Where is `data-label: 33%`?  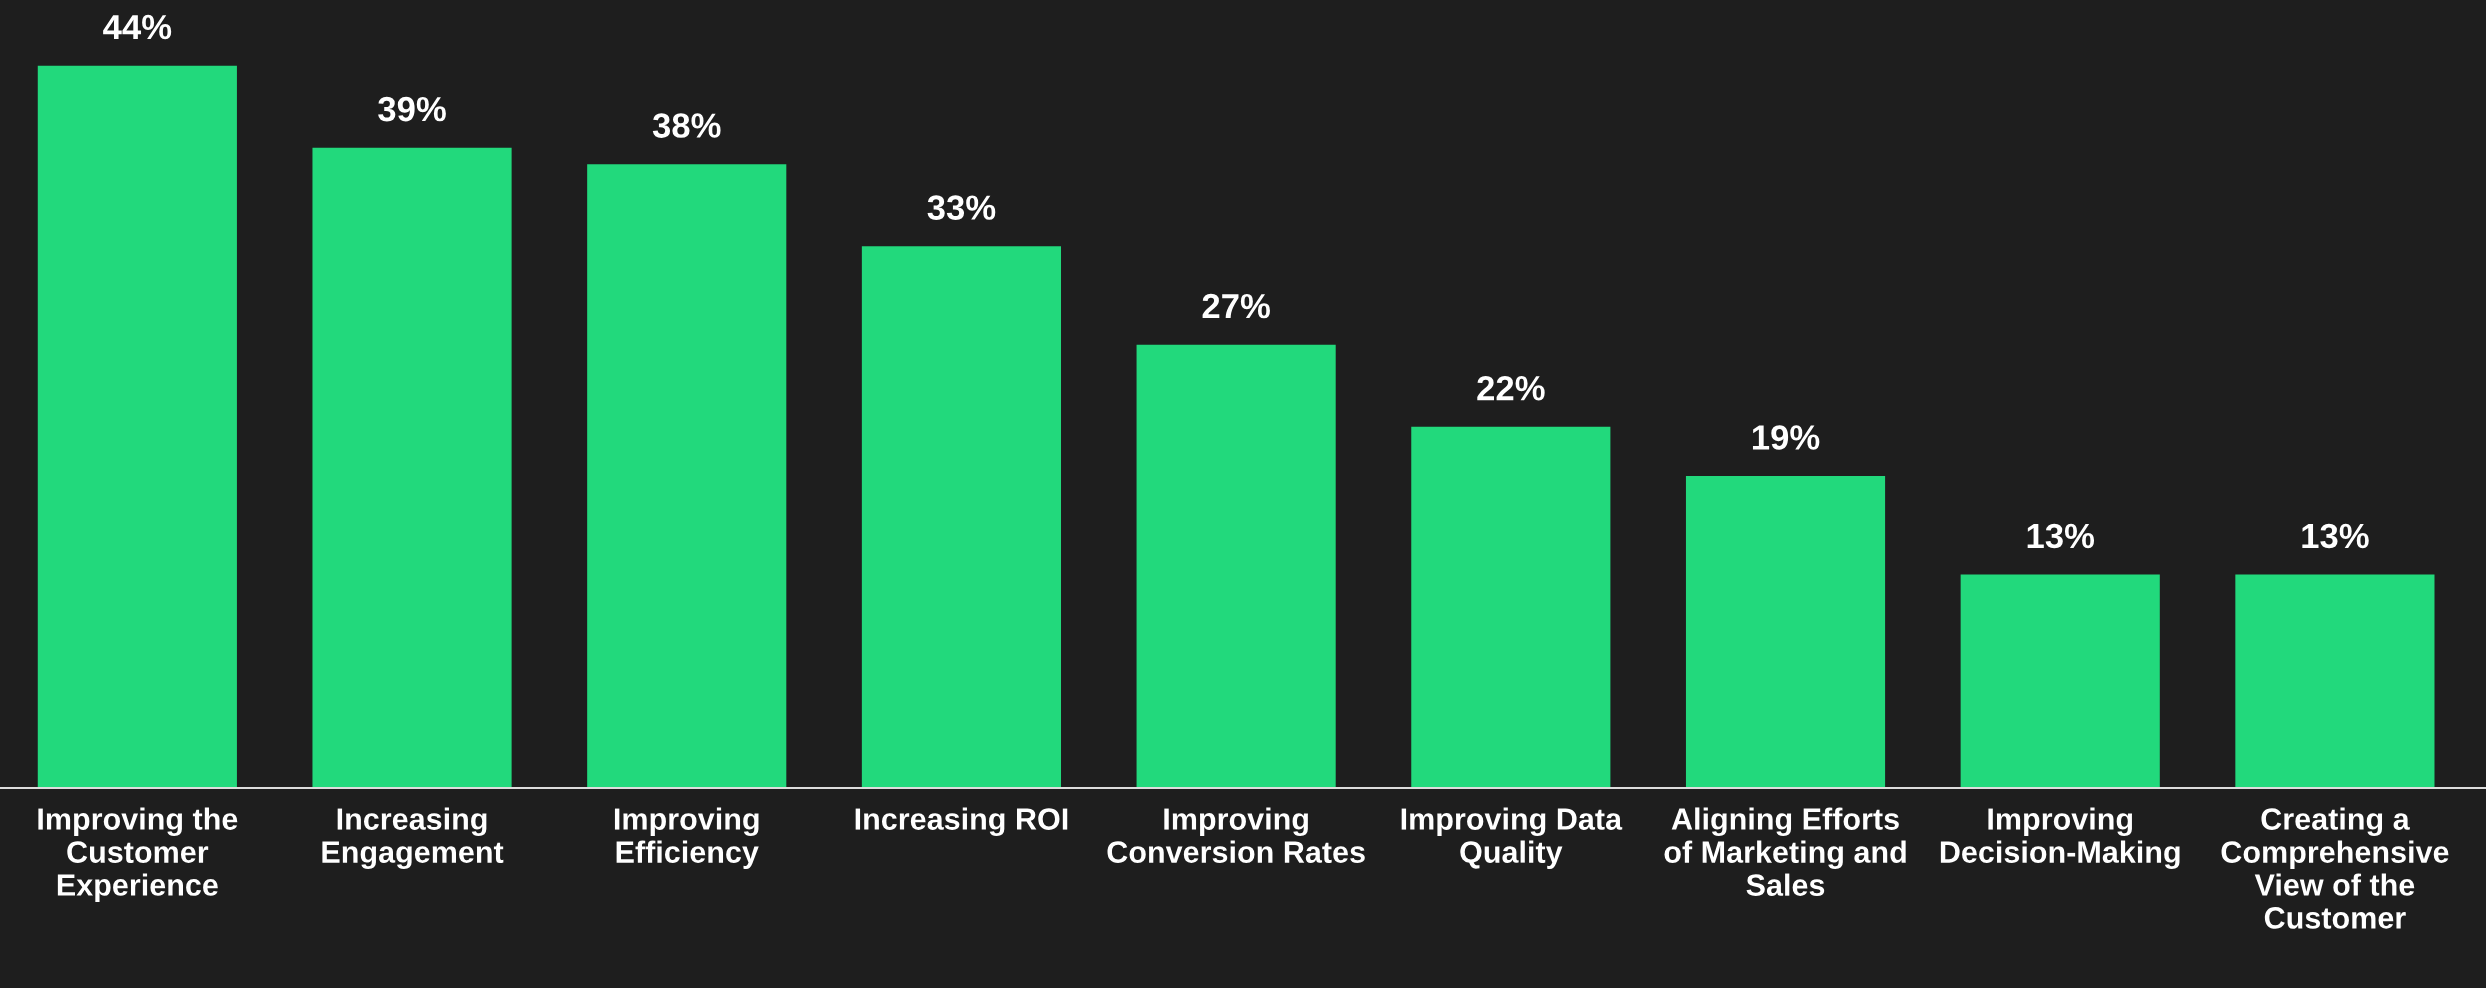
data-label: 33% is located at coordinates (961, 207).